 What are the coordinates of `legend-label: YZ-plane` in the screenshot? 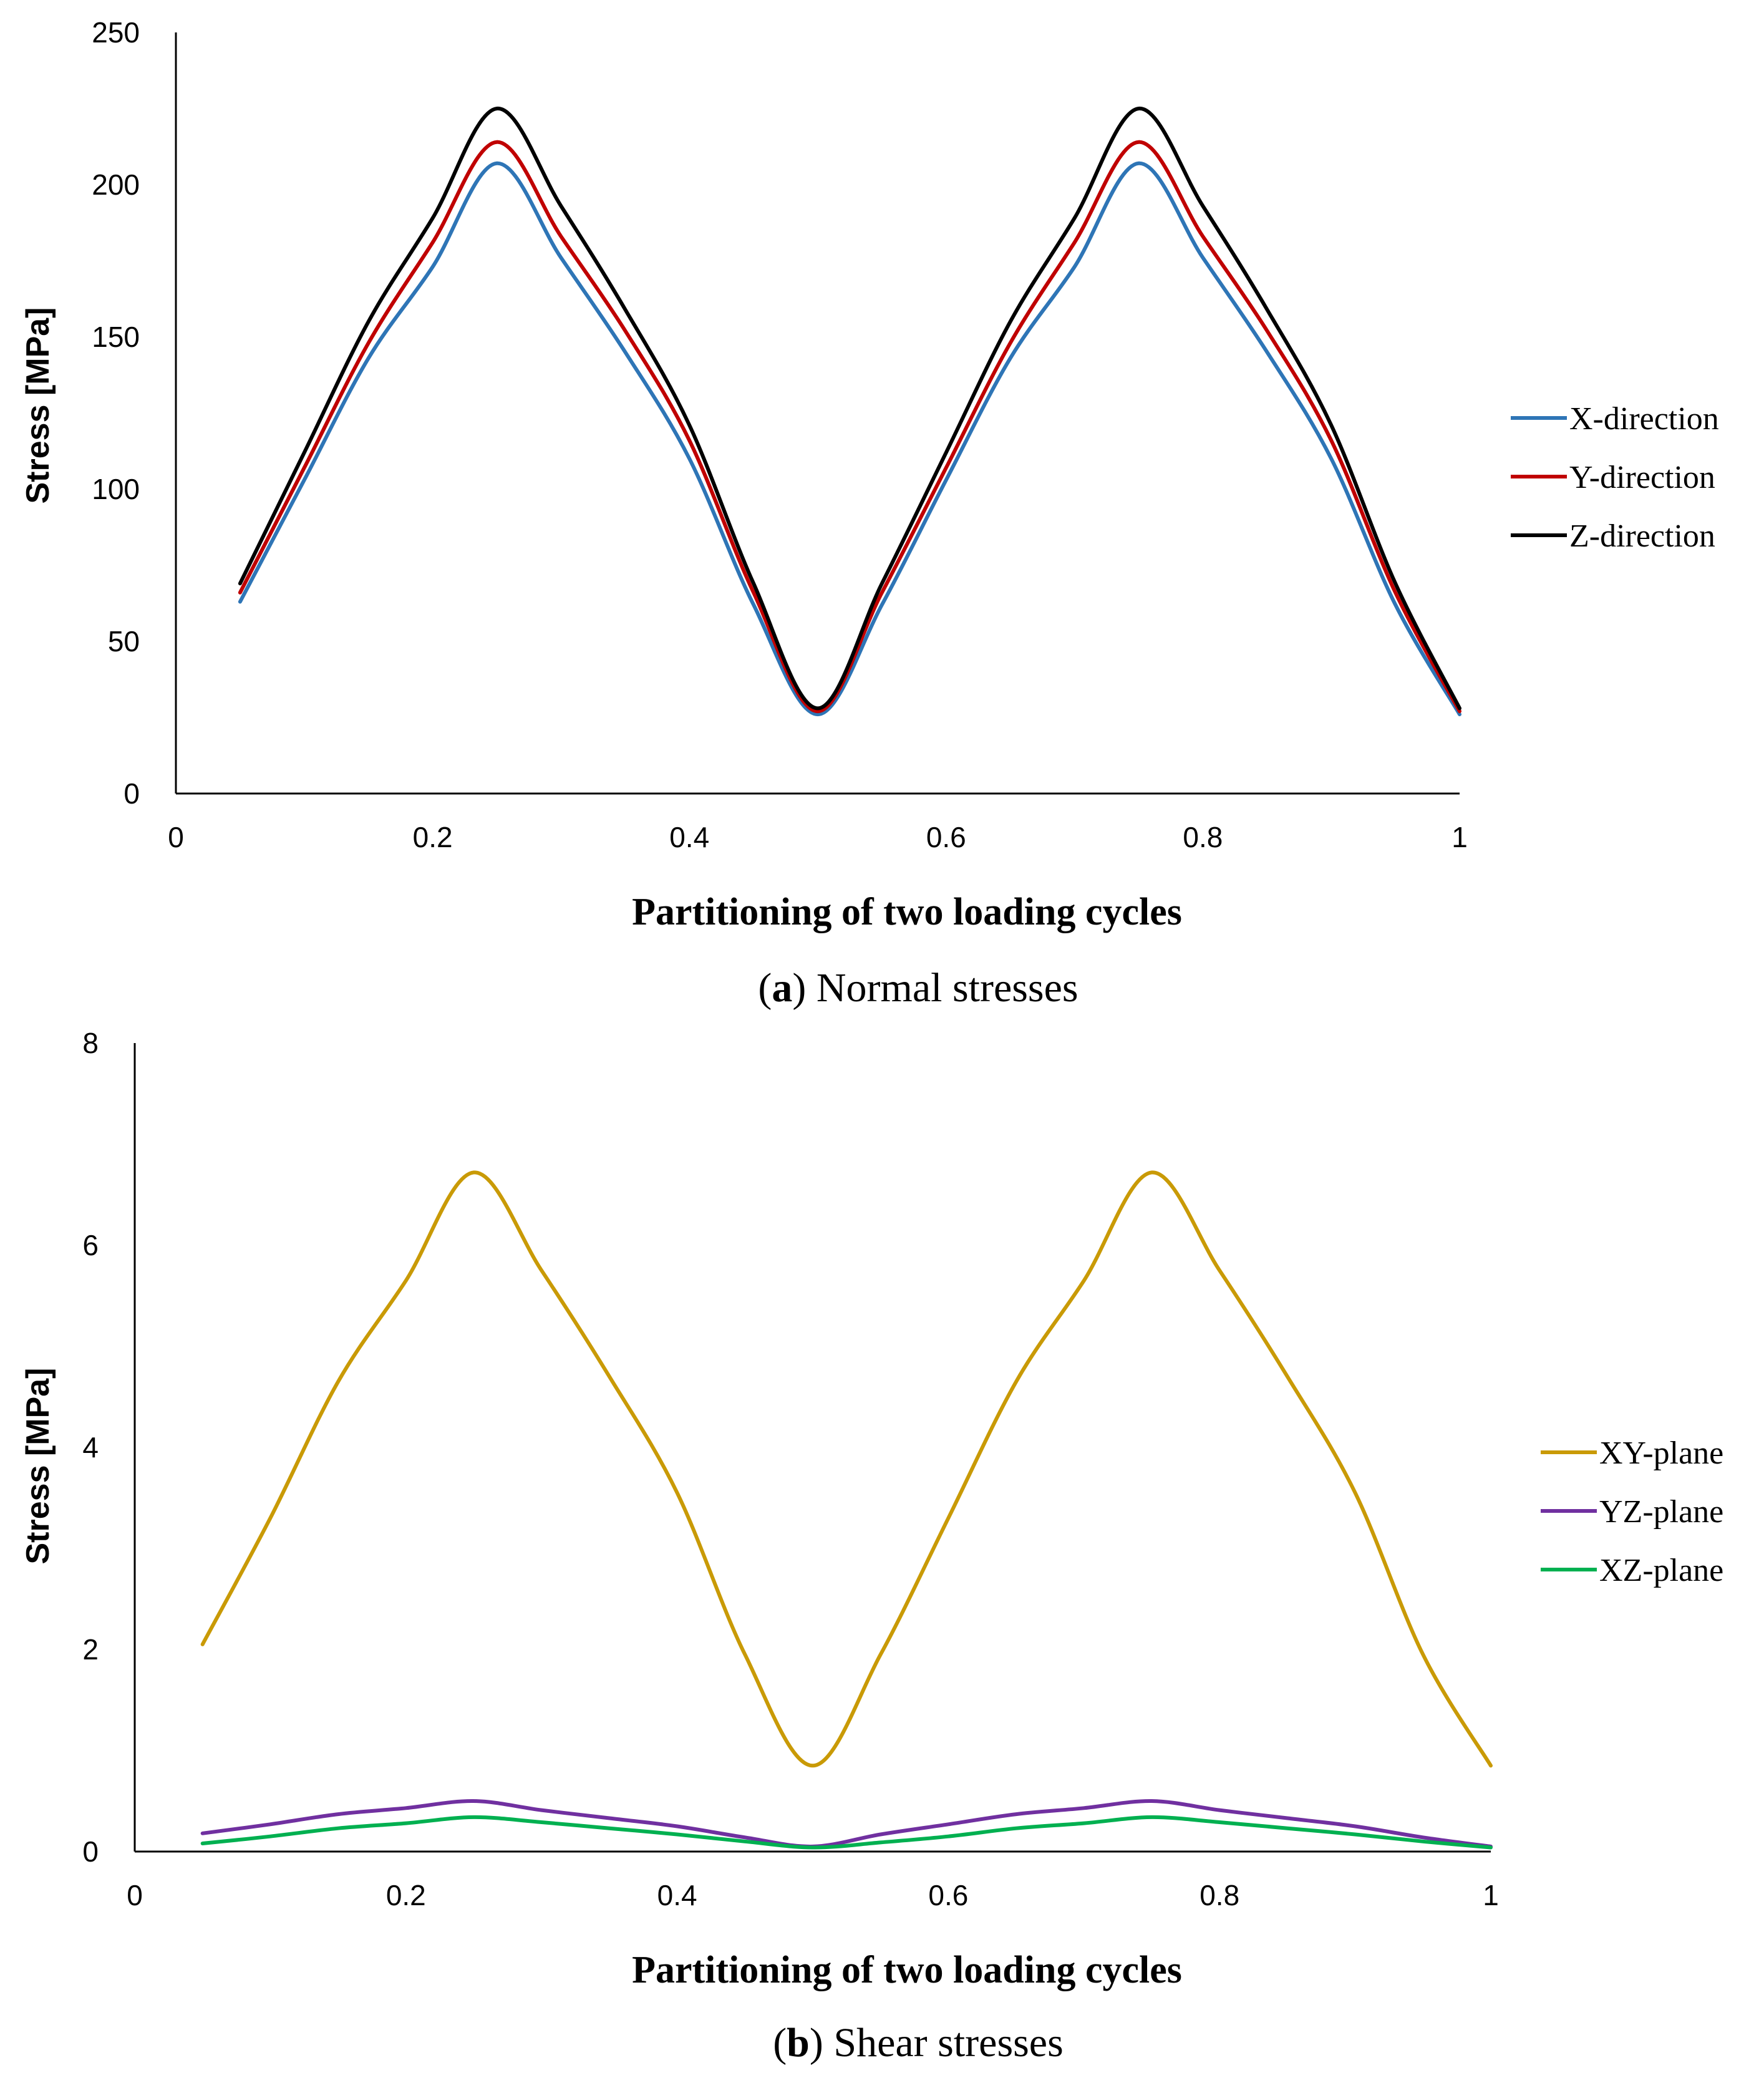 It's located at (1661, 1512).